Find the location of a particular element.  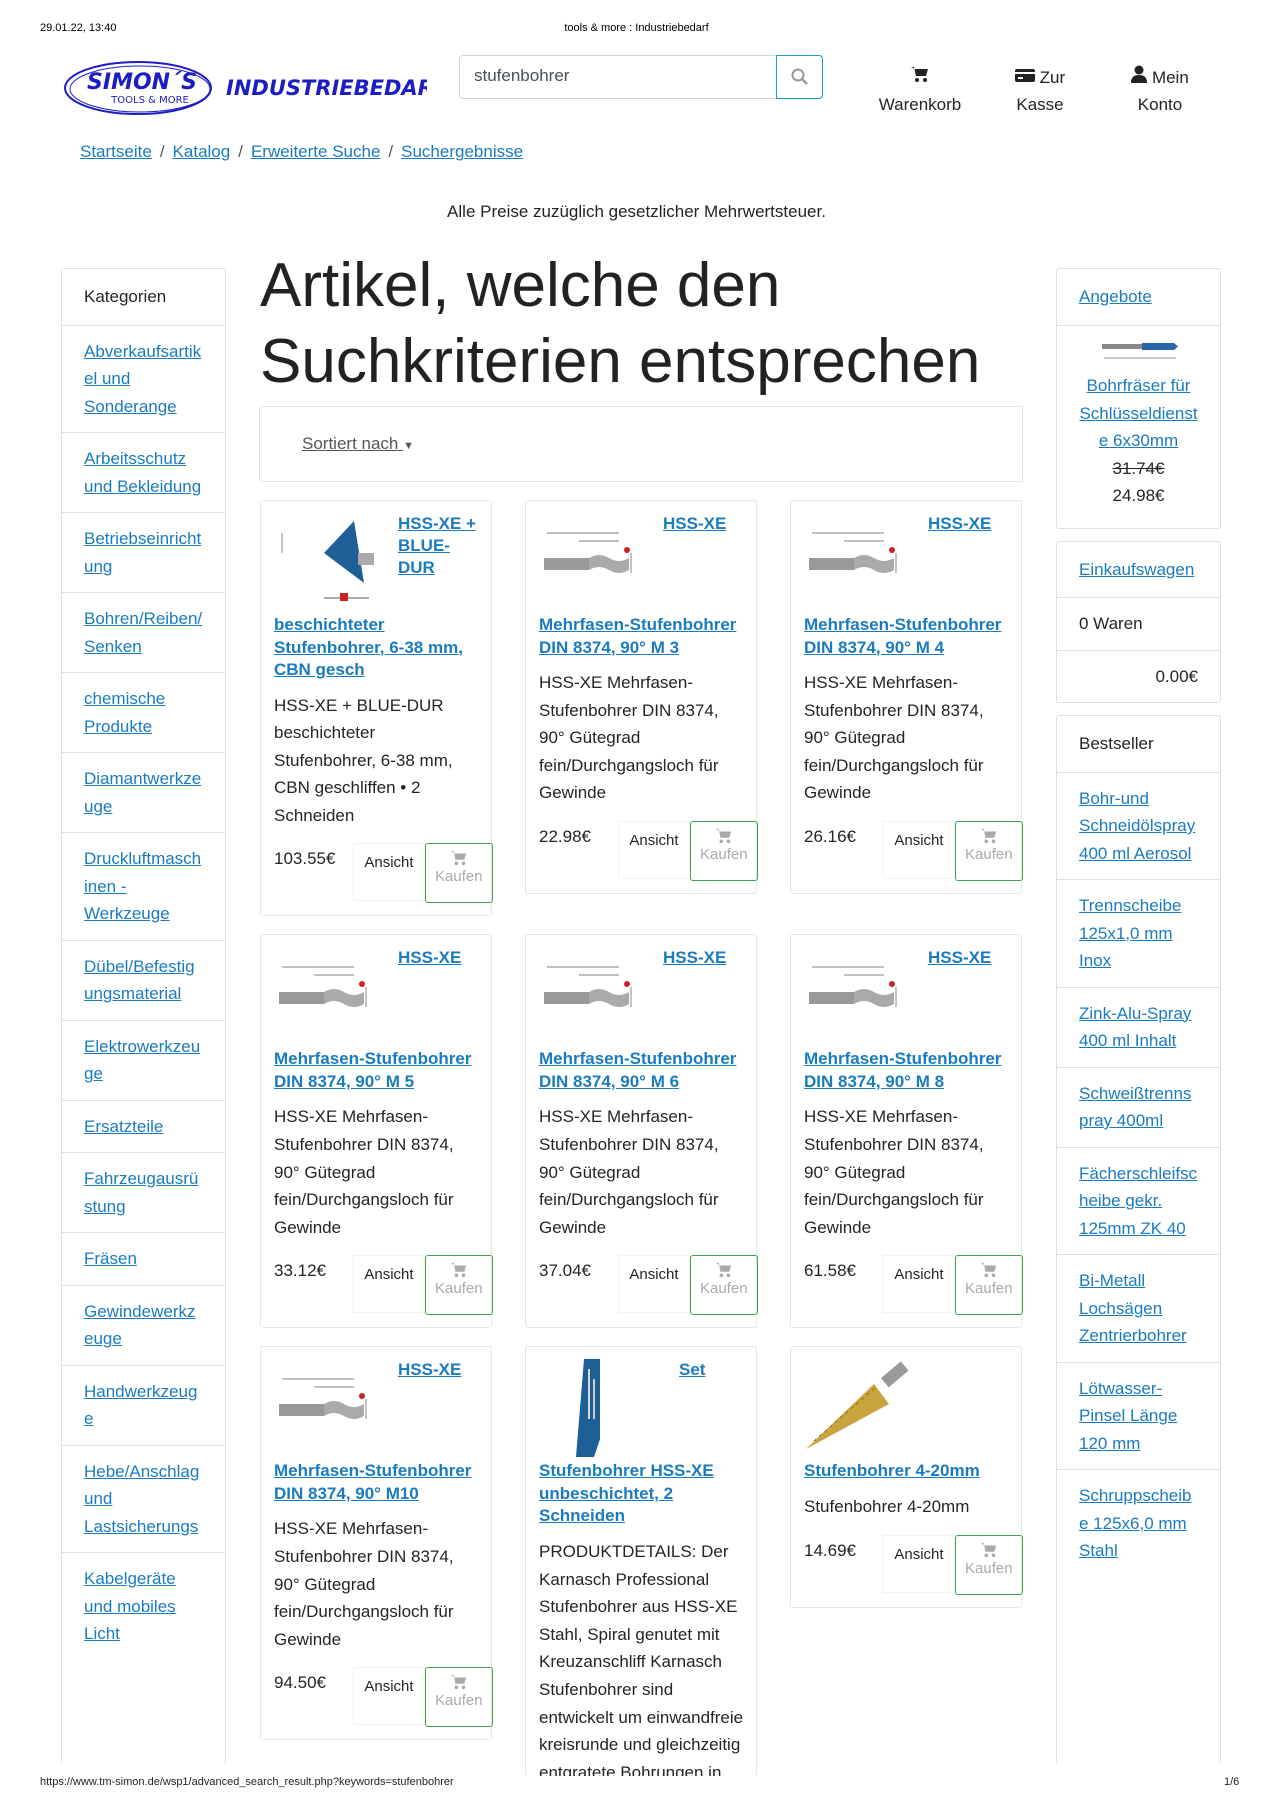

checkout-label-2: Kasse is located at coordinates (1040, 104).